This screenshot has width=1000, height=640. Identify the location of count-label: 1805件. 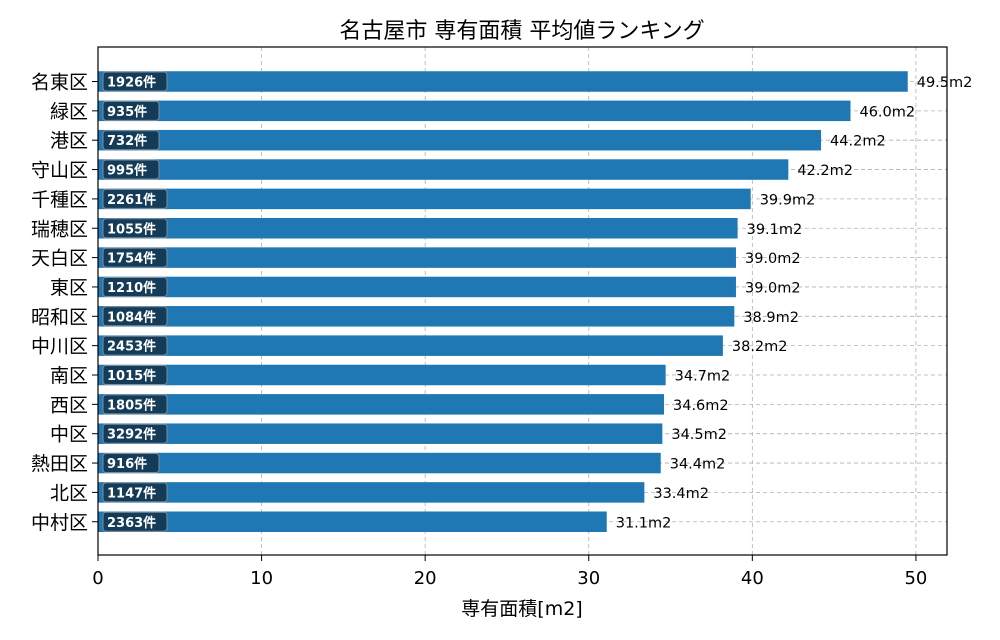
(131, 405).